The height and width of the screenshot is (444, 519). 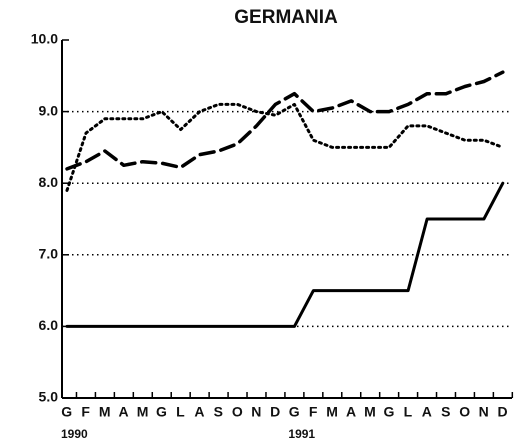 What do you see at coordinates (49, 254) in the screenshot?
I see `y-tick-label: 7.0` at bounding box center [49, 254].